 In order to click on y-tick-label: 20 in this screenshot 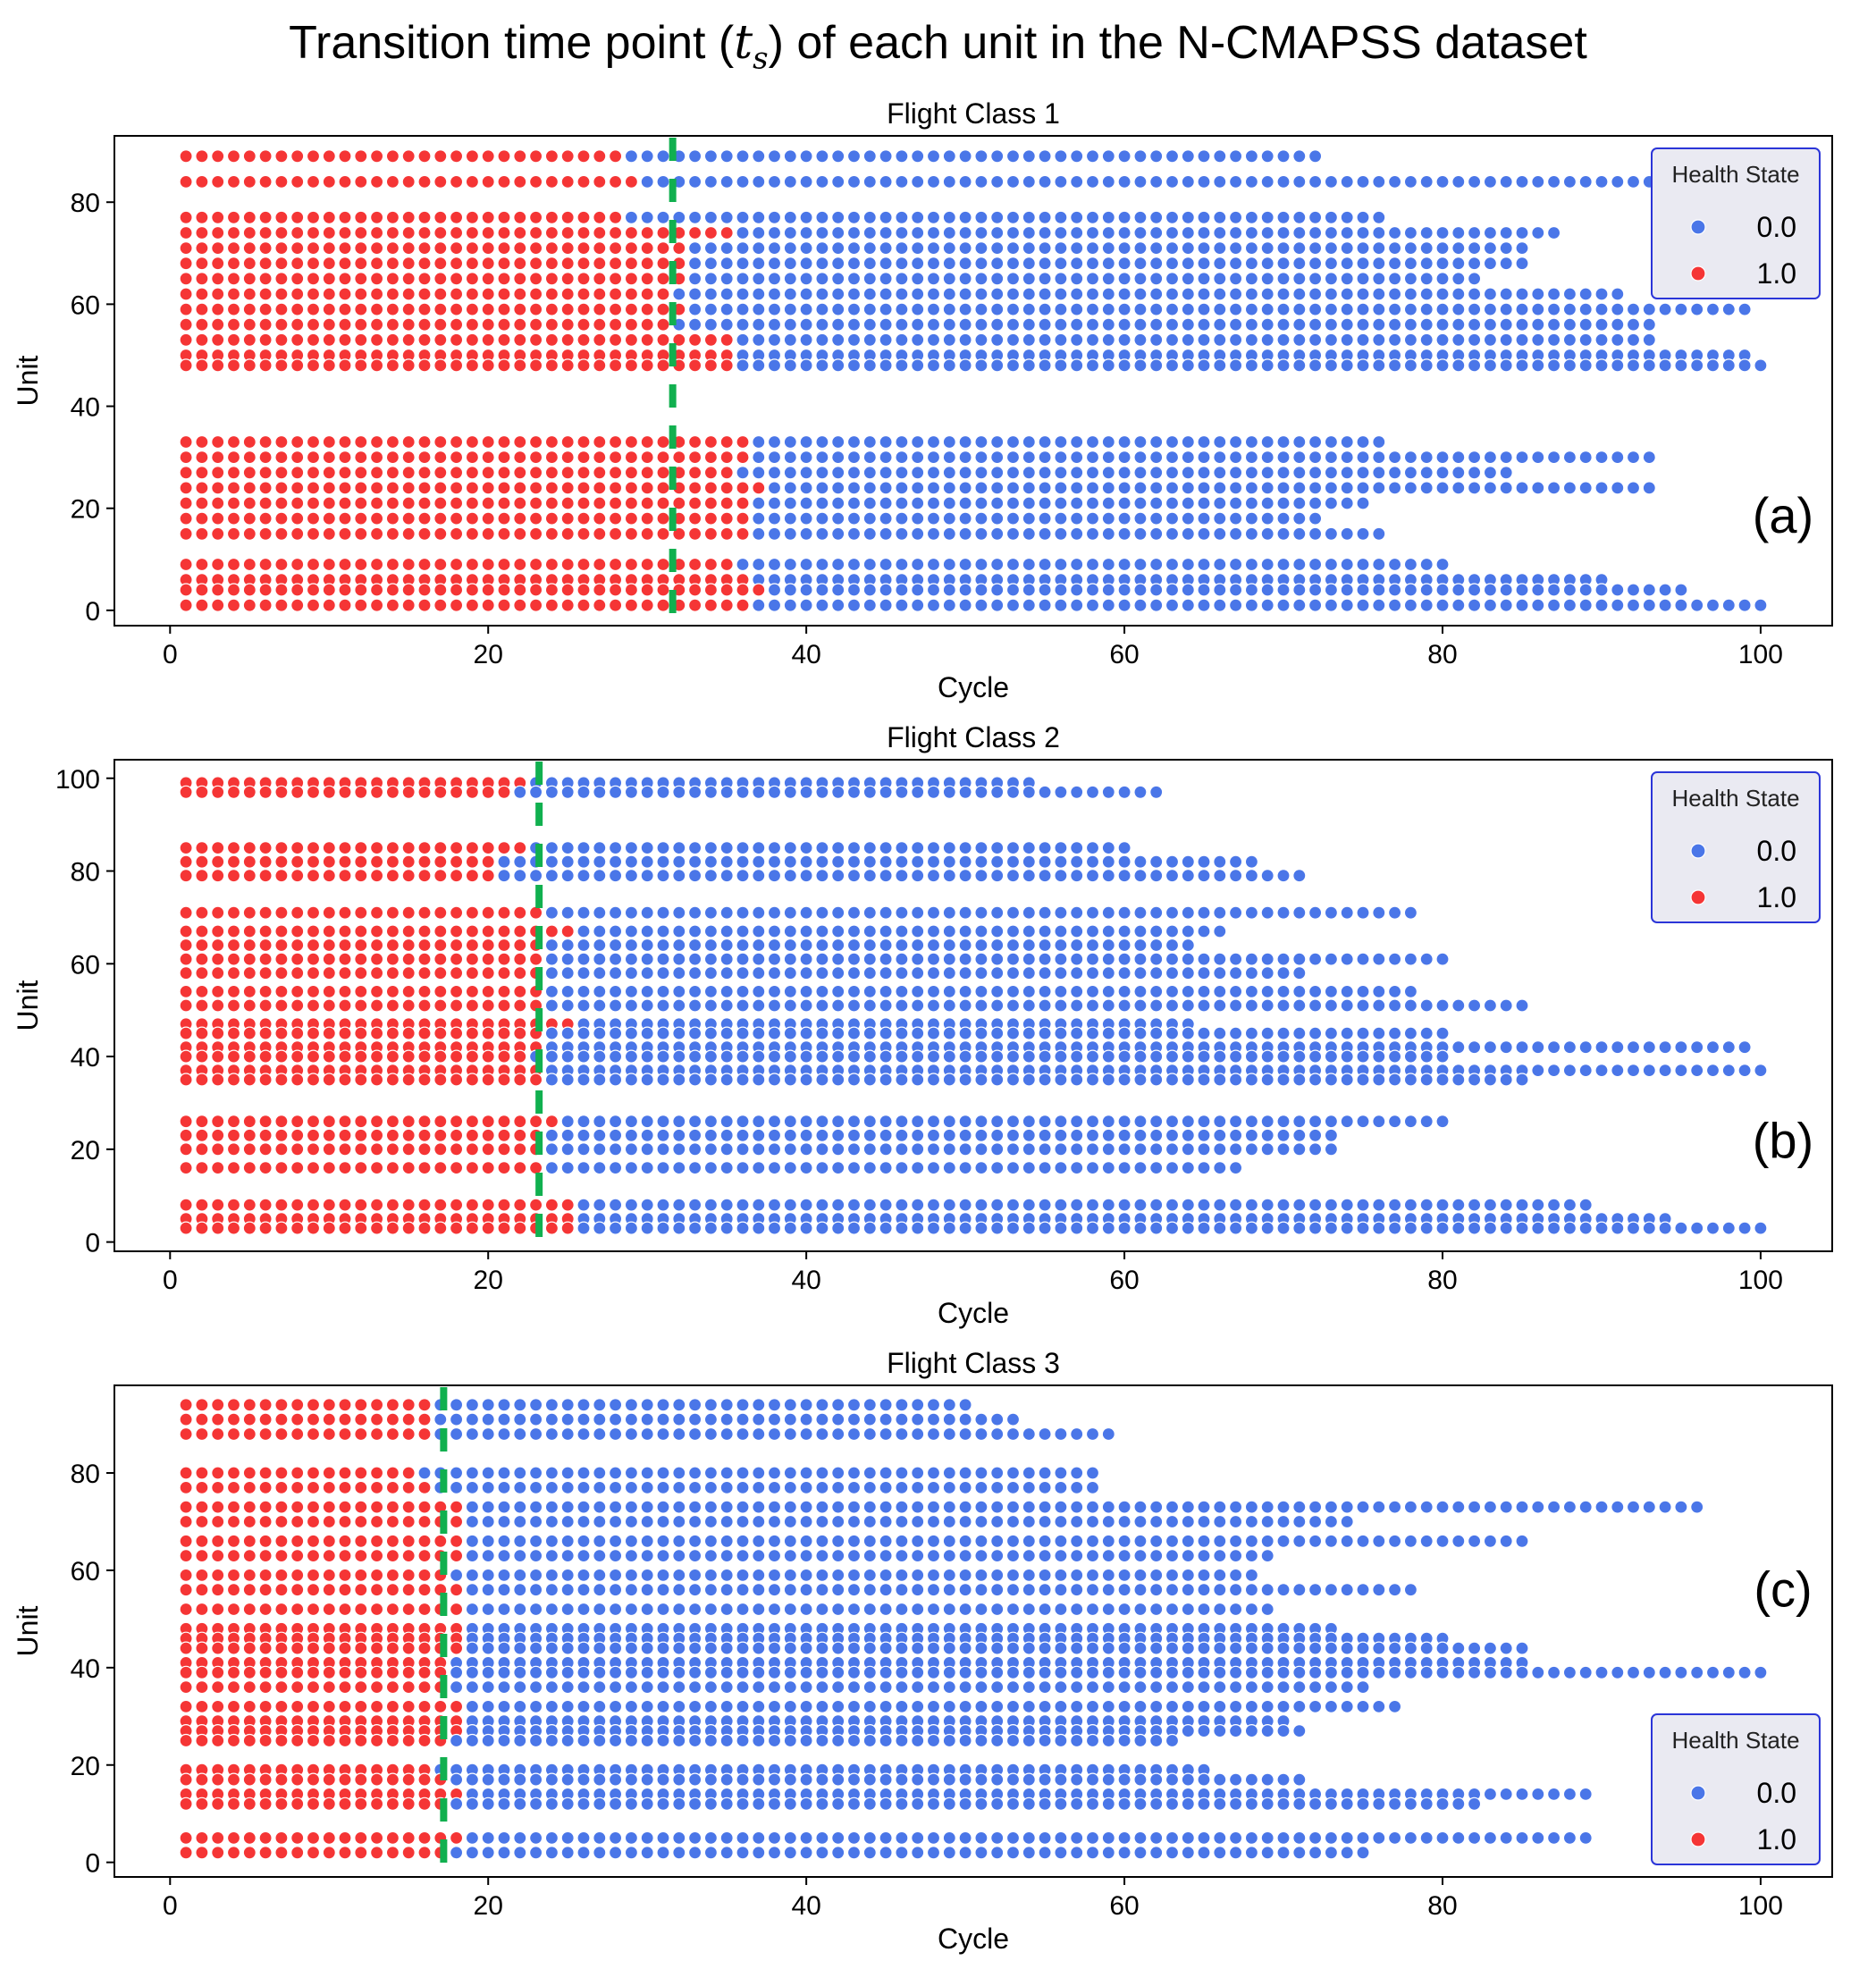, I will do `click(86, 1150)`.